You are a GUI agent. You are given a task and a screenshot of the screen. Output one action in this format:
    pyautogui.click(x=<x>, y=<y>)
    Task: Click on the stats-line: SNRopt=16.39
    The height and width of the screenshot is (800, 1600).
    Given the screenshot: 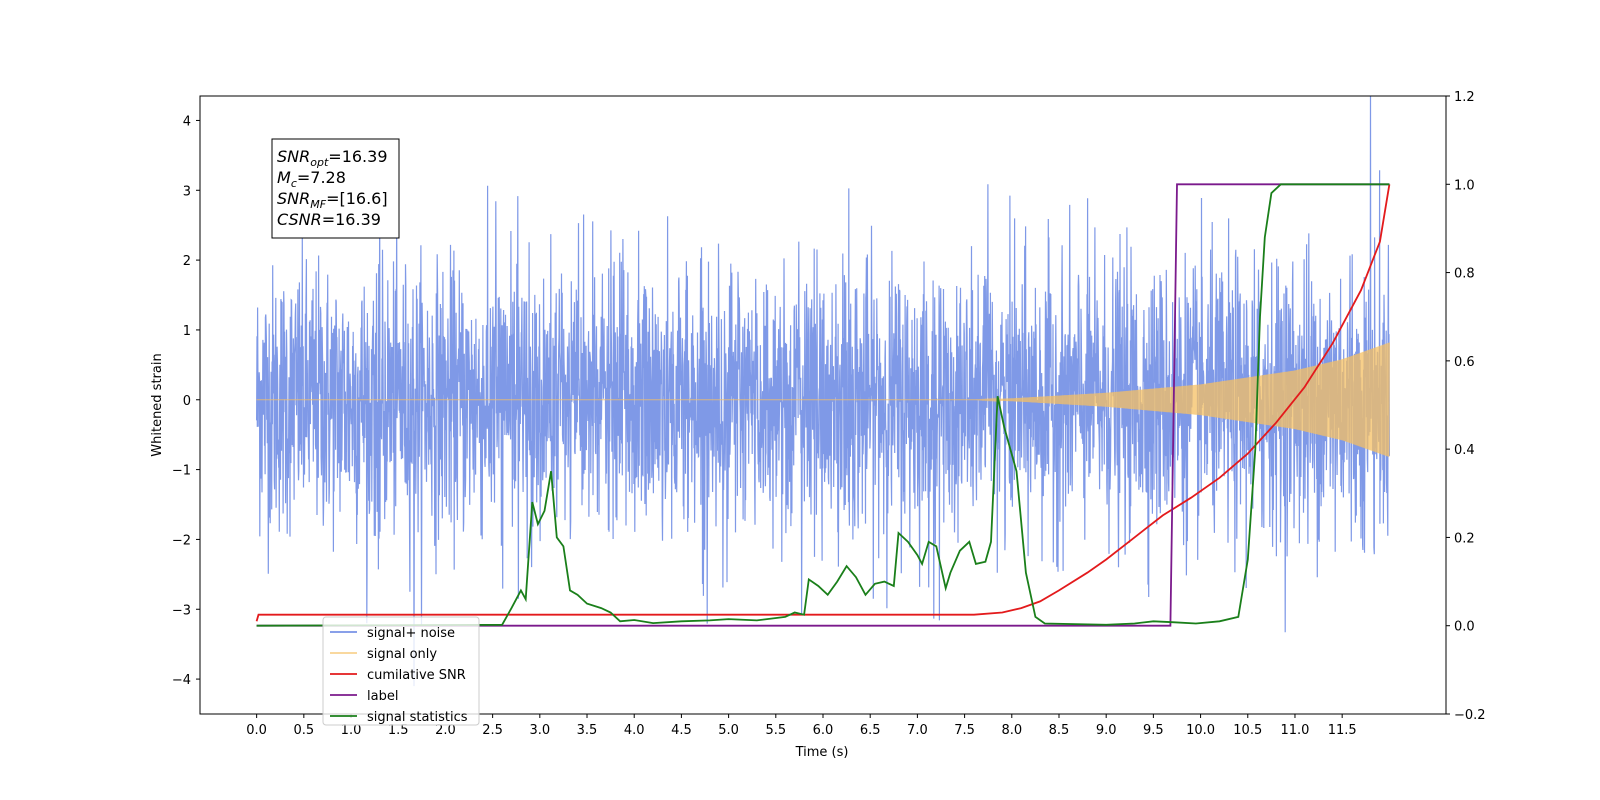 What is the action you would take?
    pyautogui.click(x=332, y=158)
    